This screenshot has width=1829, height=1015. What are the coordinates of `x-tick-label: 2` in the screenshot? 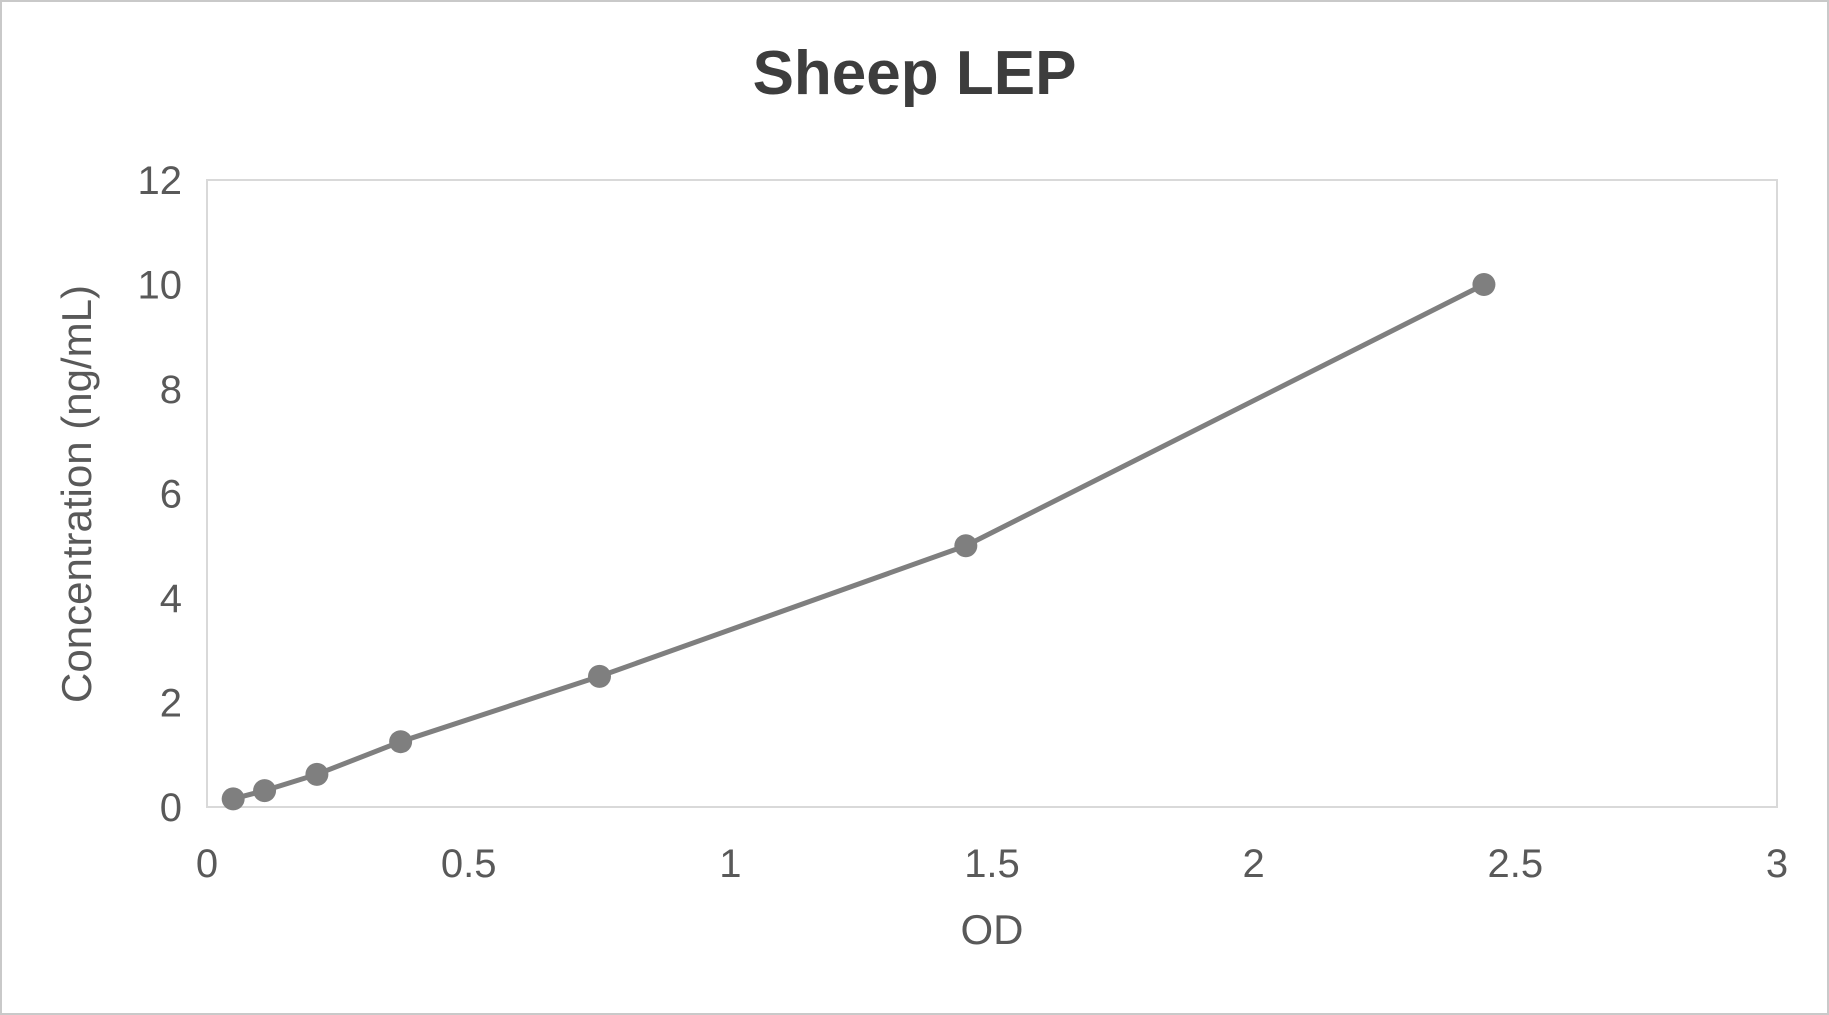 It's located at (1254, 864).